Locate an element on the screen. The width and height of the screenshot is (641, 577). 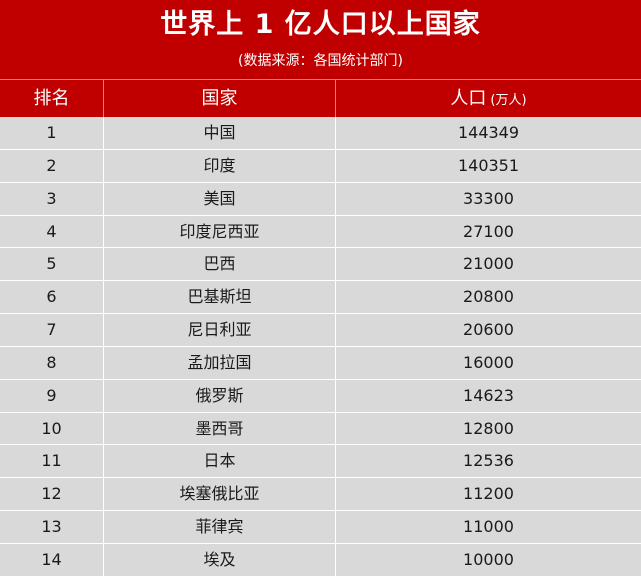
title-banner: 世界上 1 亿人口以上国家 (数据来源：各国统计部门) is located at coordinates (320, 39).